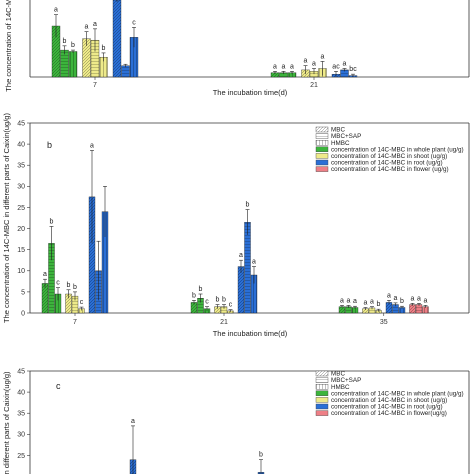 Image resolution: width=474 pixels, height=474 pixels. What do you see at coordinates (241, 289) in the screenshot?
I see `bar-b-root-diag-21-pattern` at bounding box center [241, 289].